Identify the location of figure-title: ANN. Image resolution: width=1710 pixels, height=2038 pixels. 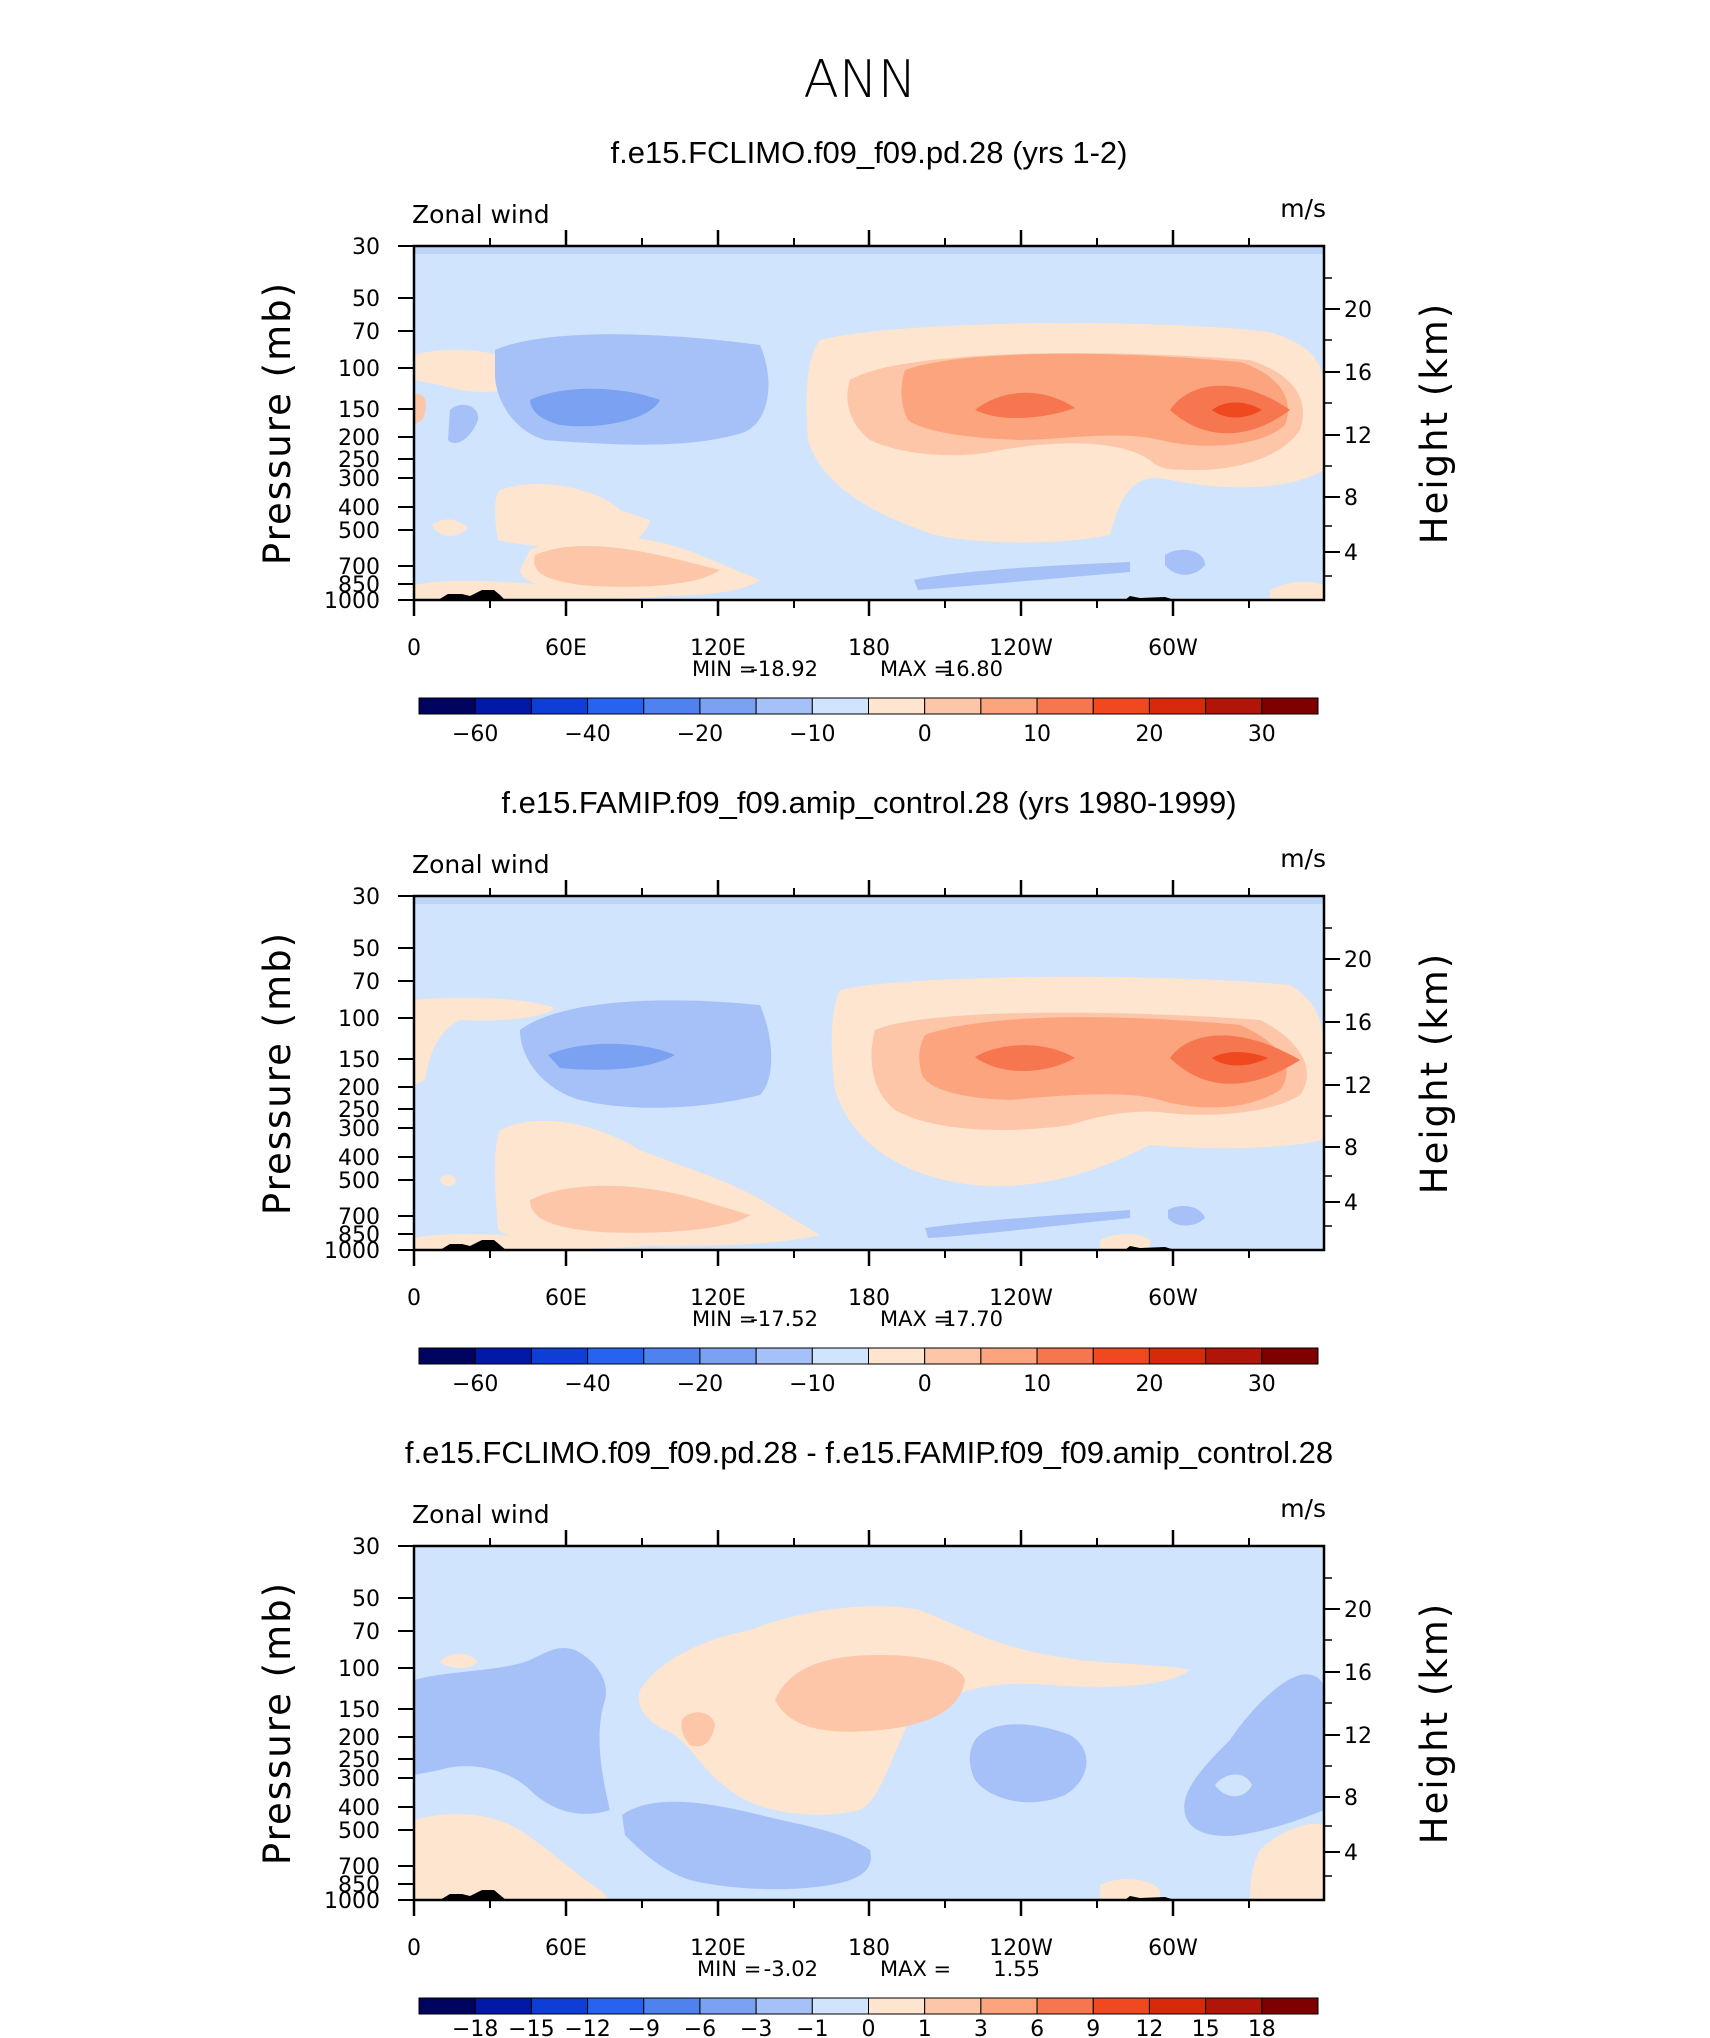
(859, 80).